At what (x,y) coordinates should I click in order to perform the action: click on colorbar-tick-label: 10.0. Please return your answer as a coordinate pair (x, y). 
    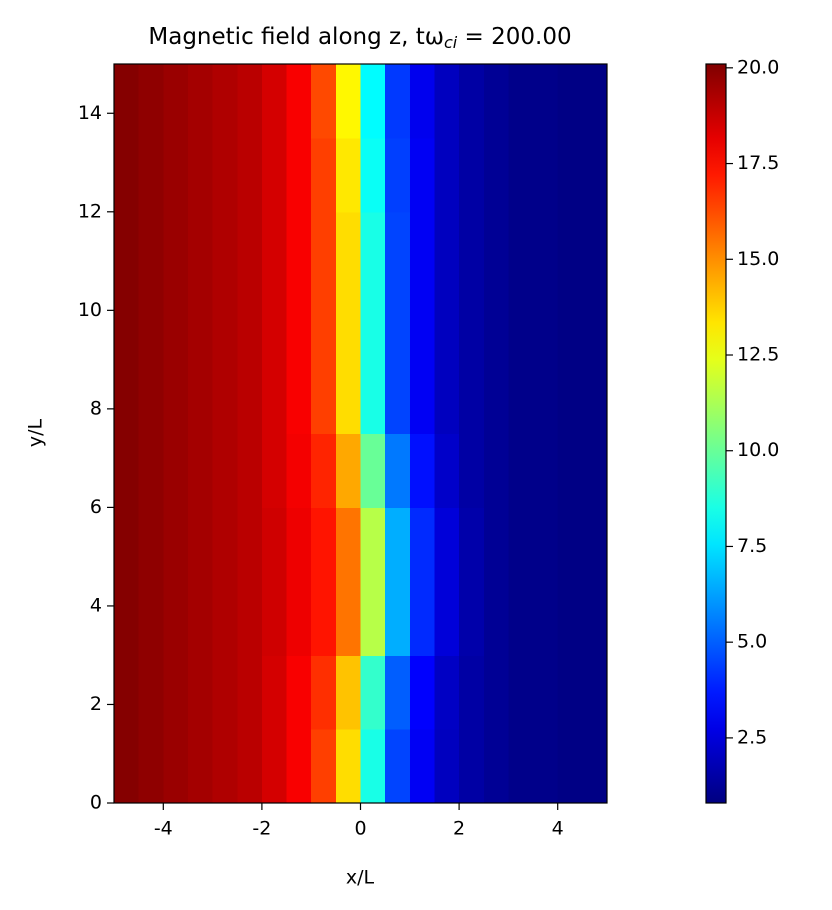
    Looking at the image, I should click on (758, 450).